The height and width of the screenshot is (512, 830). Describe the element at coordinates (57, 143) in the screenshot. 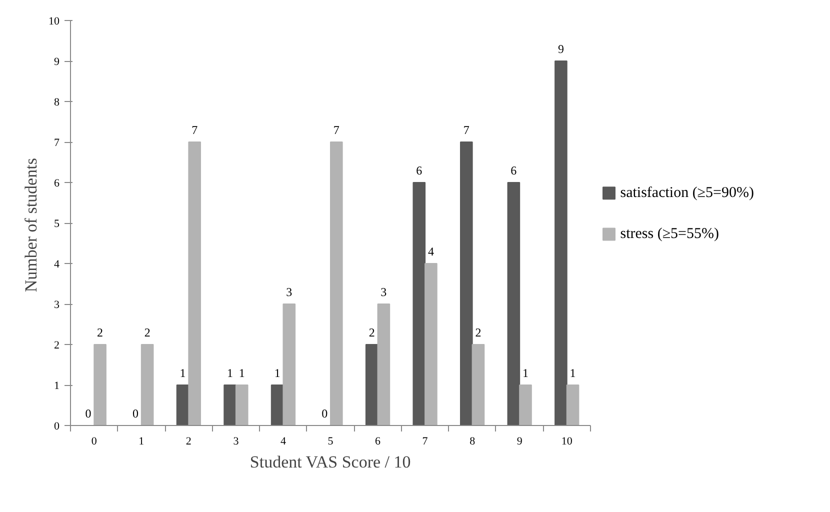

I see `y-tick-label: 7` at that location.